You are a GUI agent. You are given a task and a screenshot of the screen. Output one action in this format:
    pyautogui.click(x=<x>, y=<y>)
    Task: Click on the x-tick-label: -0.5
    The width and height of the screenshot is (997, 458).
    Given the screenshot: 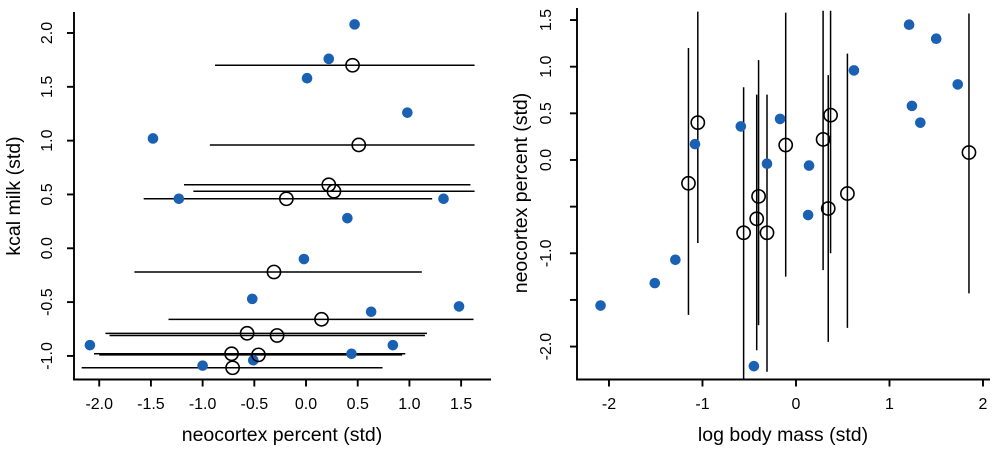 What is the action you would take?
    pyautogui.click(x=255, y=404)
    